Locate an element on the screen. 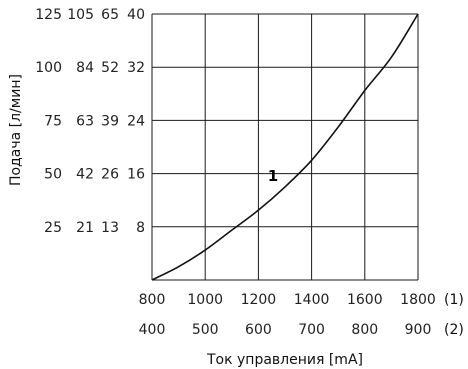  y-tick-label: 125 is located at coordinates (48, 15).